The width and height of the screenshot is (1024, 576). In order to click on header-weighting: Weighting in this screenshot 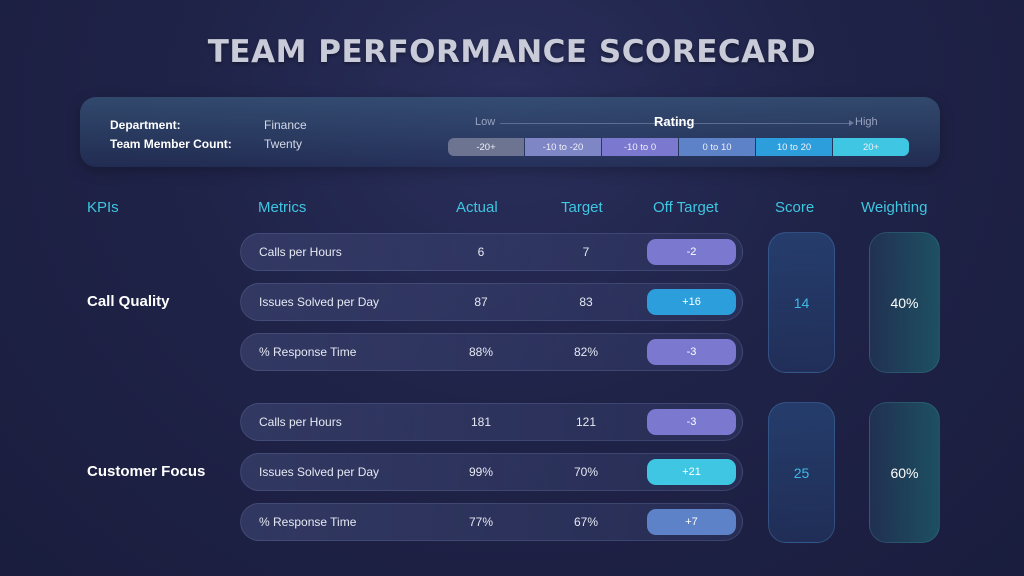, I will do `click(894, 207)`.